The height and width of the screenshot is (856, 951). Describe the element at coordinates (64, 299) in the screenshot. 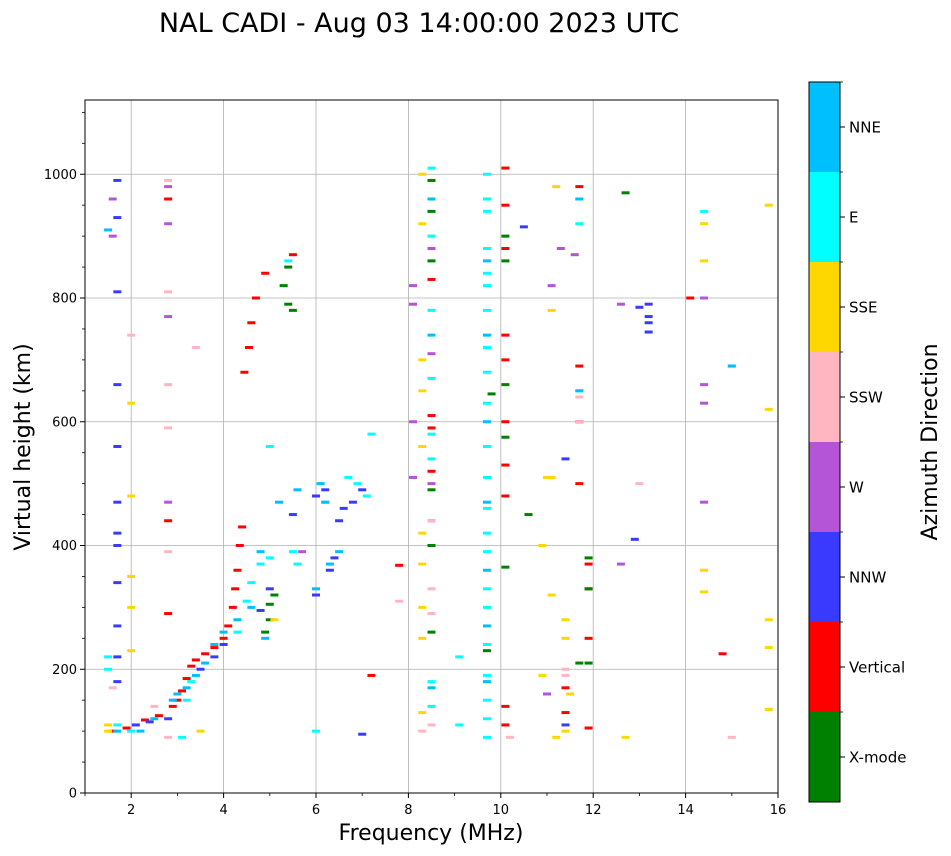

I see `y-tick-label: 800` at that location.